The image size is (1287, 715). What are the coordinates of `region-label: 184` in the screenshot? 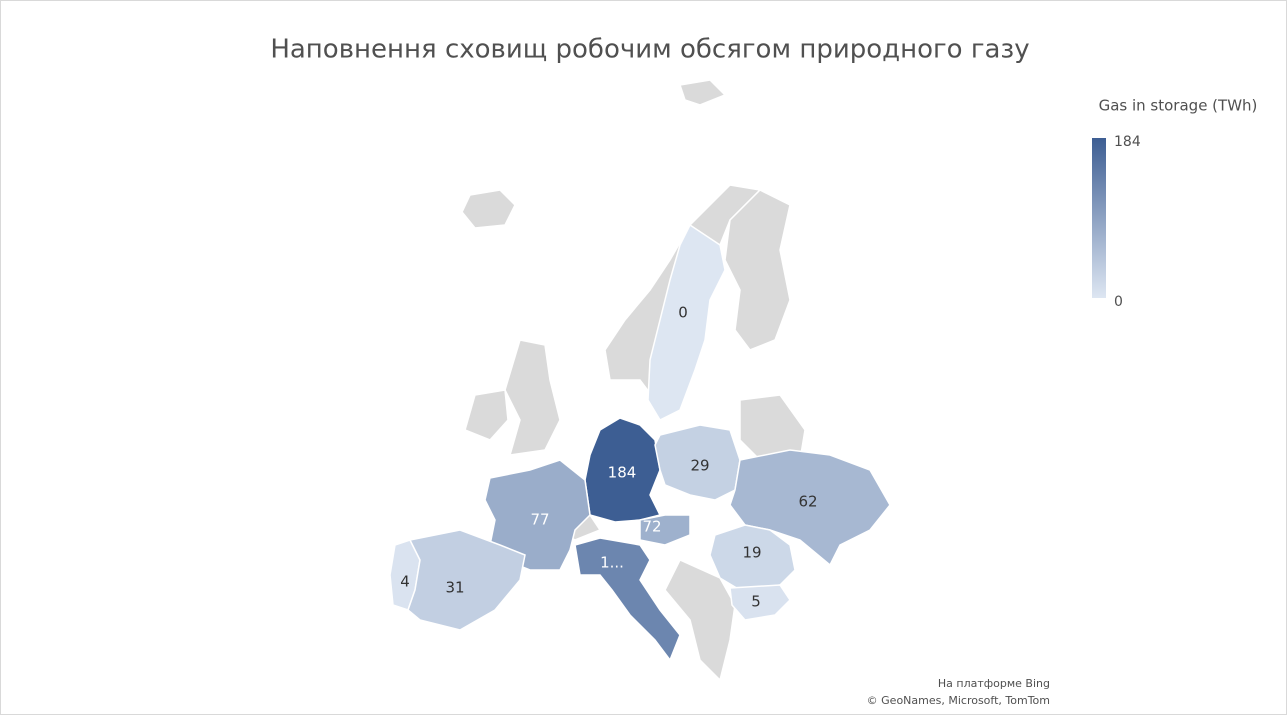 It's located at (622, 473).